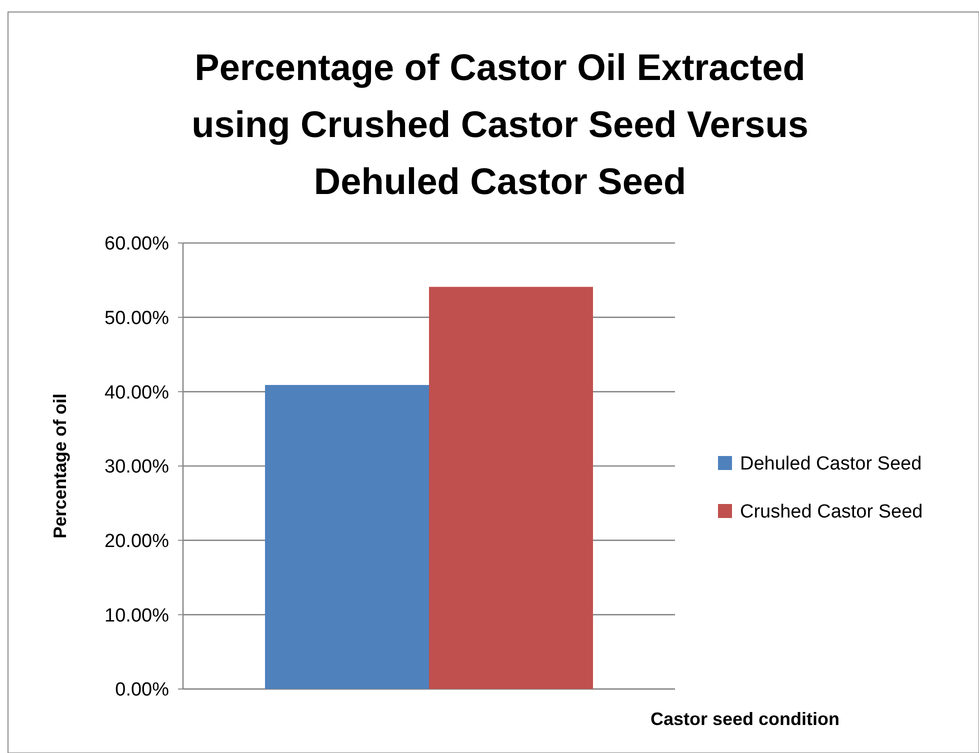 The width and height of the screenshot is (979, 753). I want to click on legend-label: Crushed Castor Seed, so click(831, 512).